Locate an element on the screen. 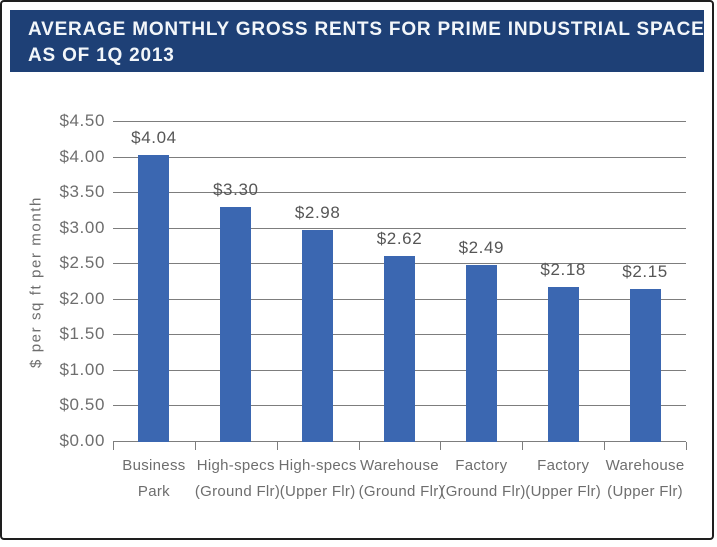  x-category-label: Factory (Upper Flr) is located at coordinates (563, 479).